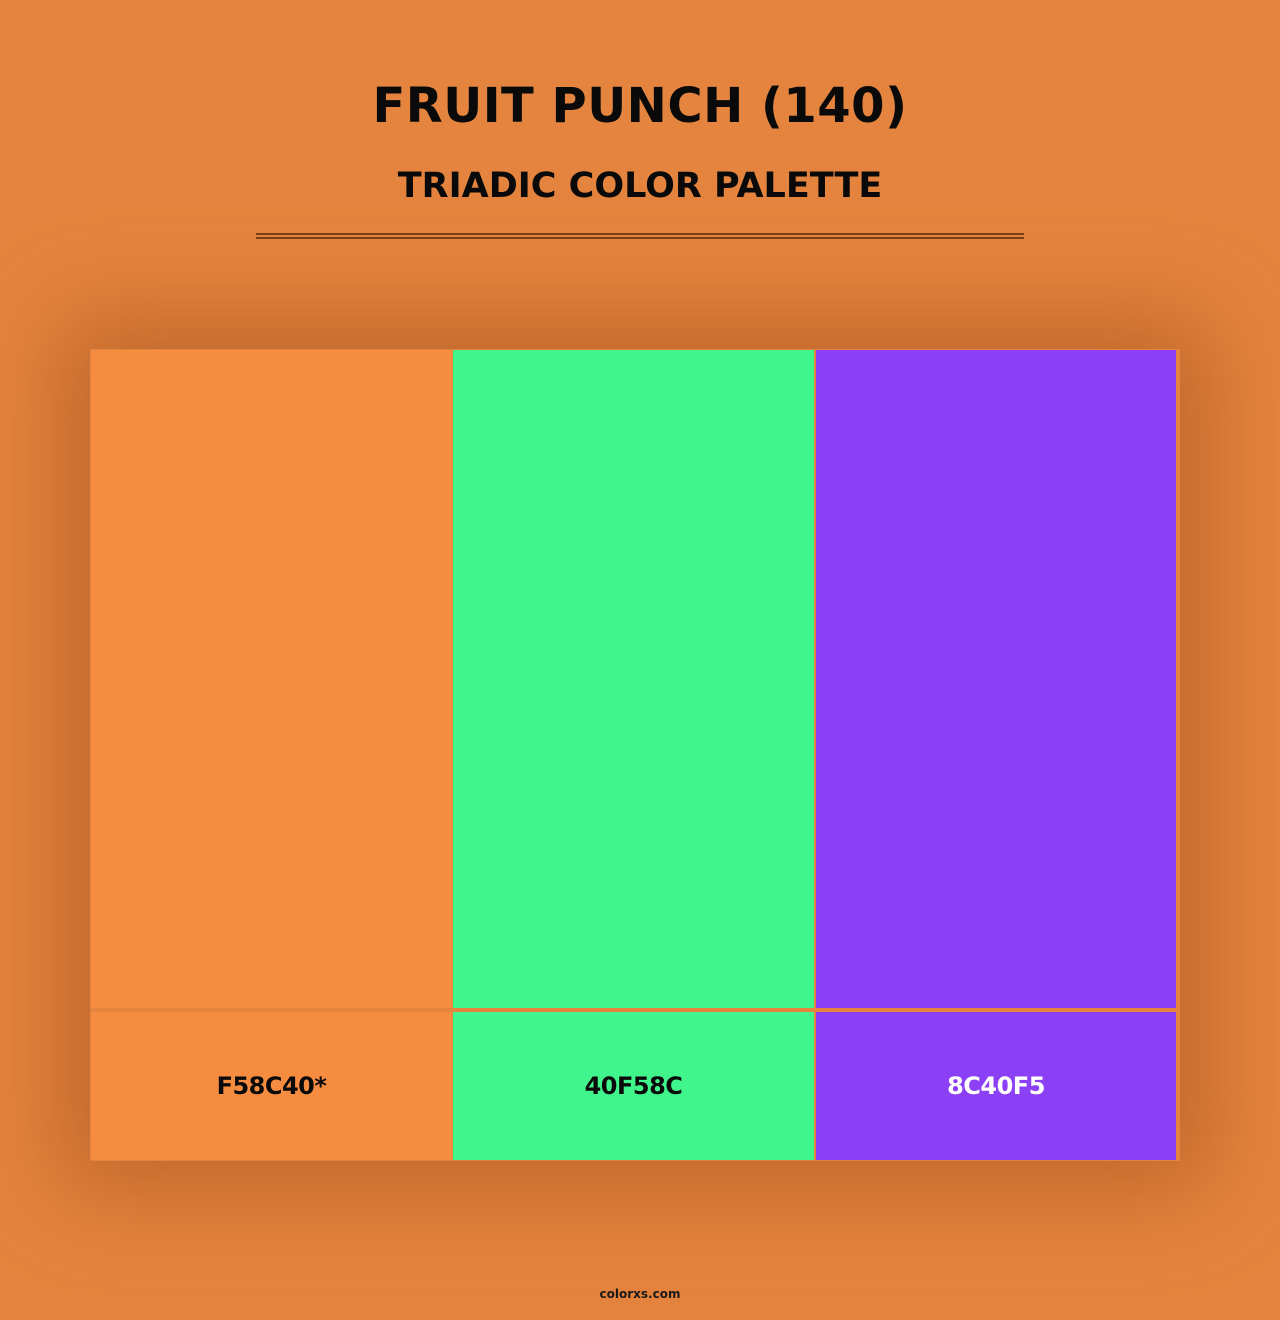 This screenshot has width=1280, height=1320. What do you see at coordinates (640, 234) in the screenshot?
I see `divider-top` at bounding box center [640, 234].